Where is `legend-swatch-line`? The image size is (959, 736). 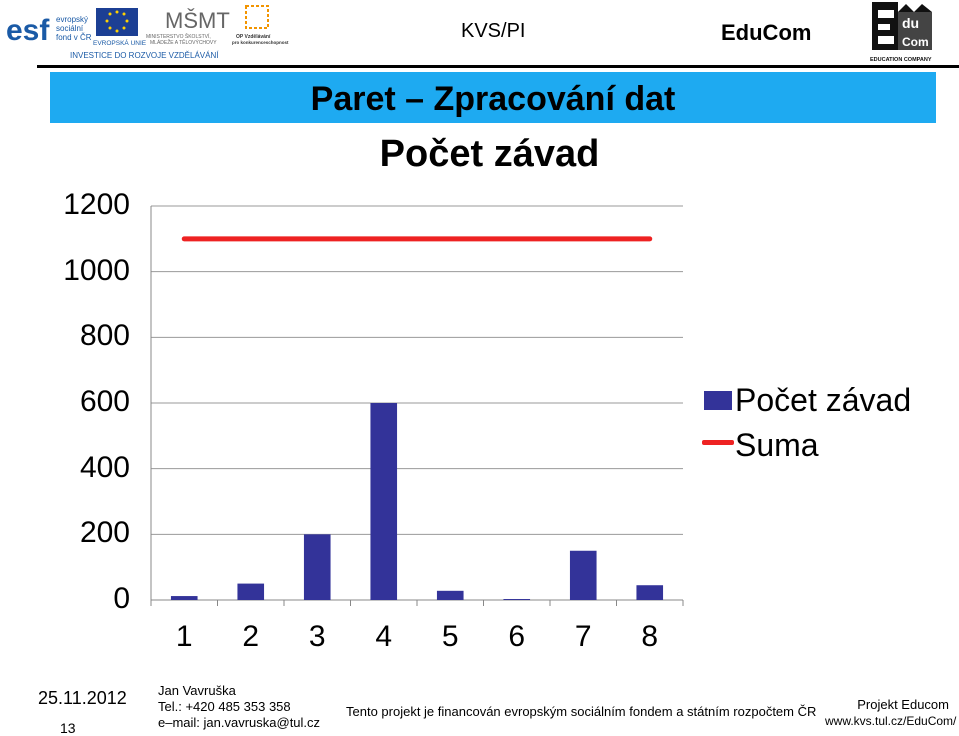
legend-swatch-line is located at coordinates (718, 442).